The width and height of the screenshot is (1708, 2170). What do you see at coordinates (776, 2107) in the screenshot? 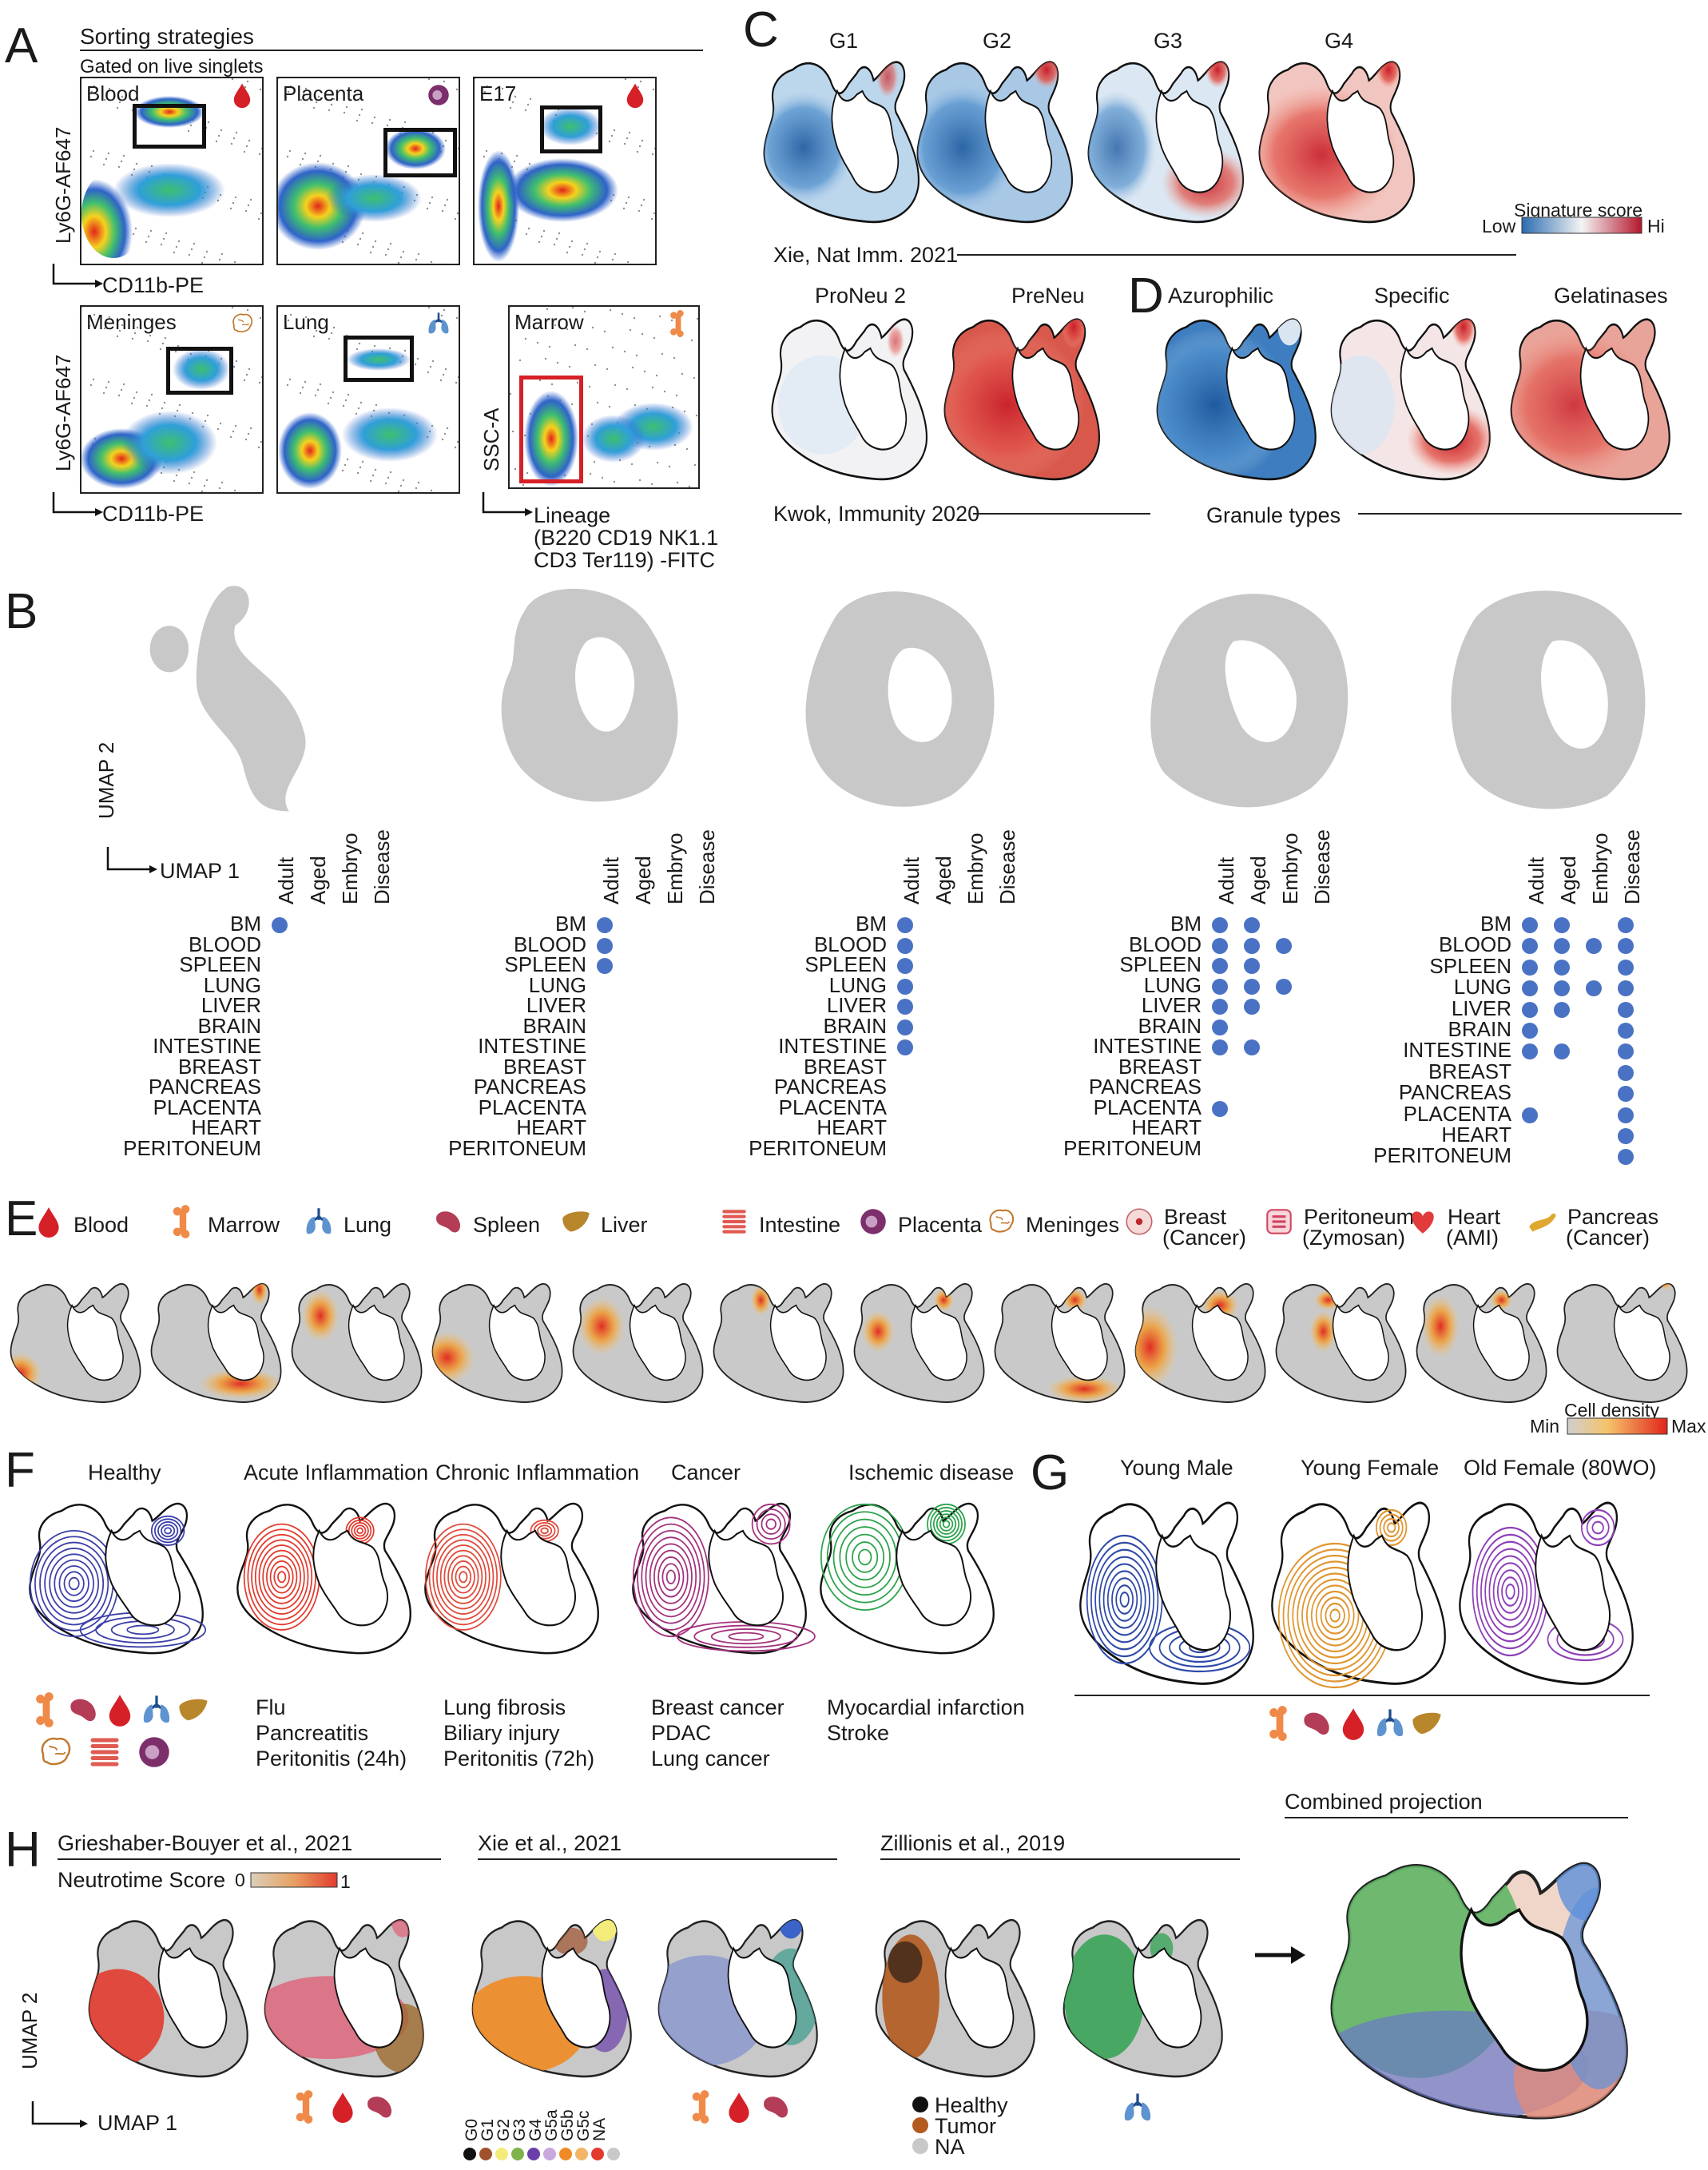
I see `spleen-icon` at bounding box center [776, 2107].